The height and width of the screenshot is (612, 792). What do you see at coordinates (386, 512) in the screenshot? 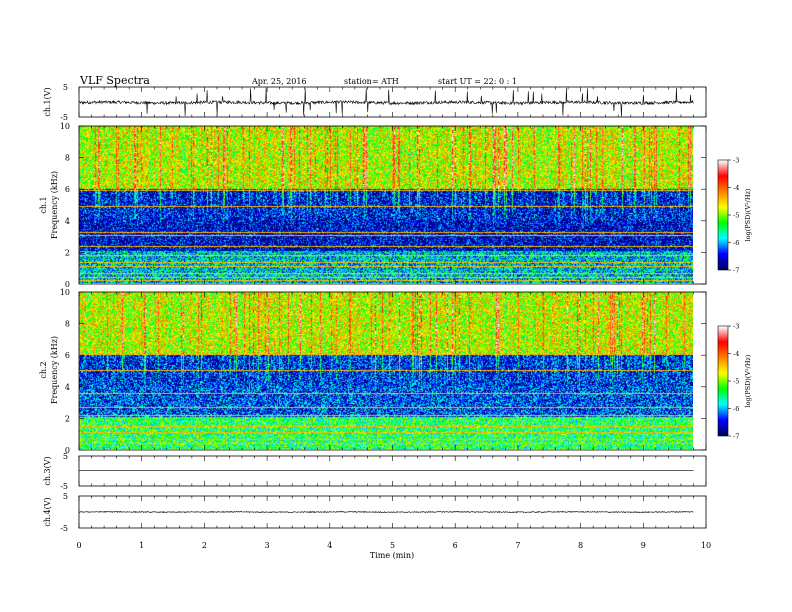
I see `ch4-waveform-trace` at bounding box center [386, 512].